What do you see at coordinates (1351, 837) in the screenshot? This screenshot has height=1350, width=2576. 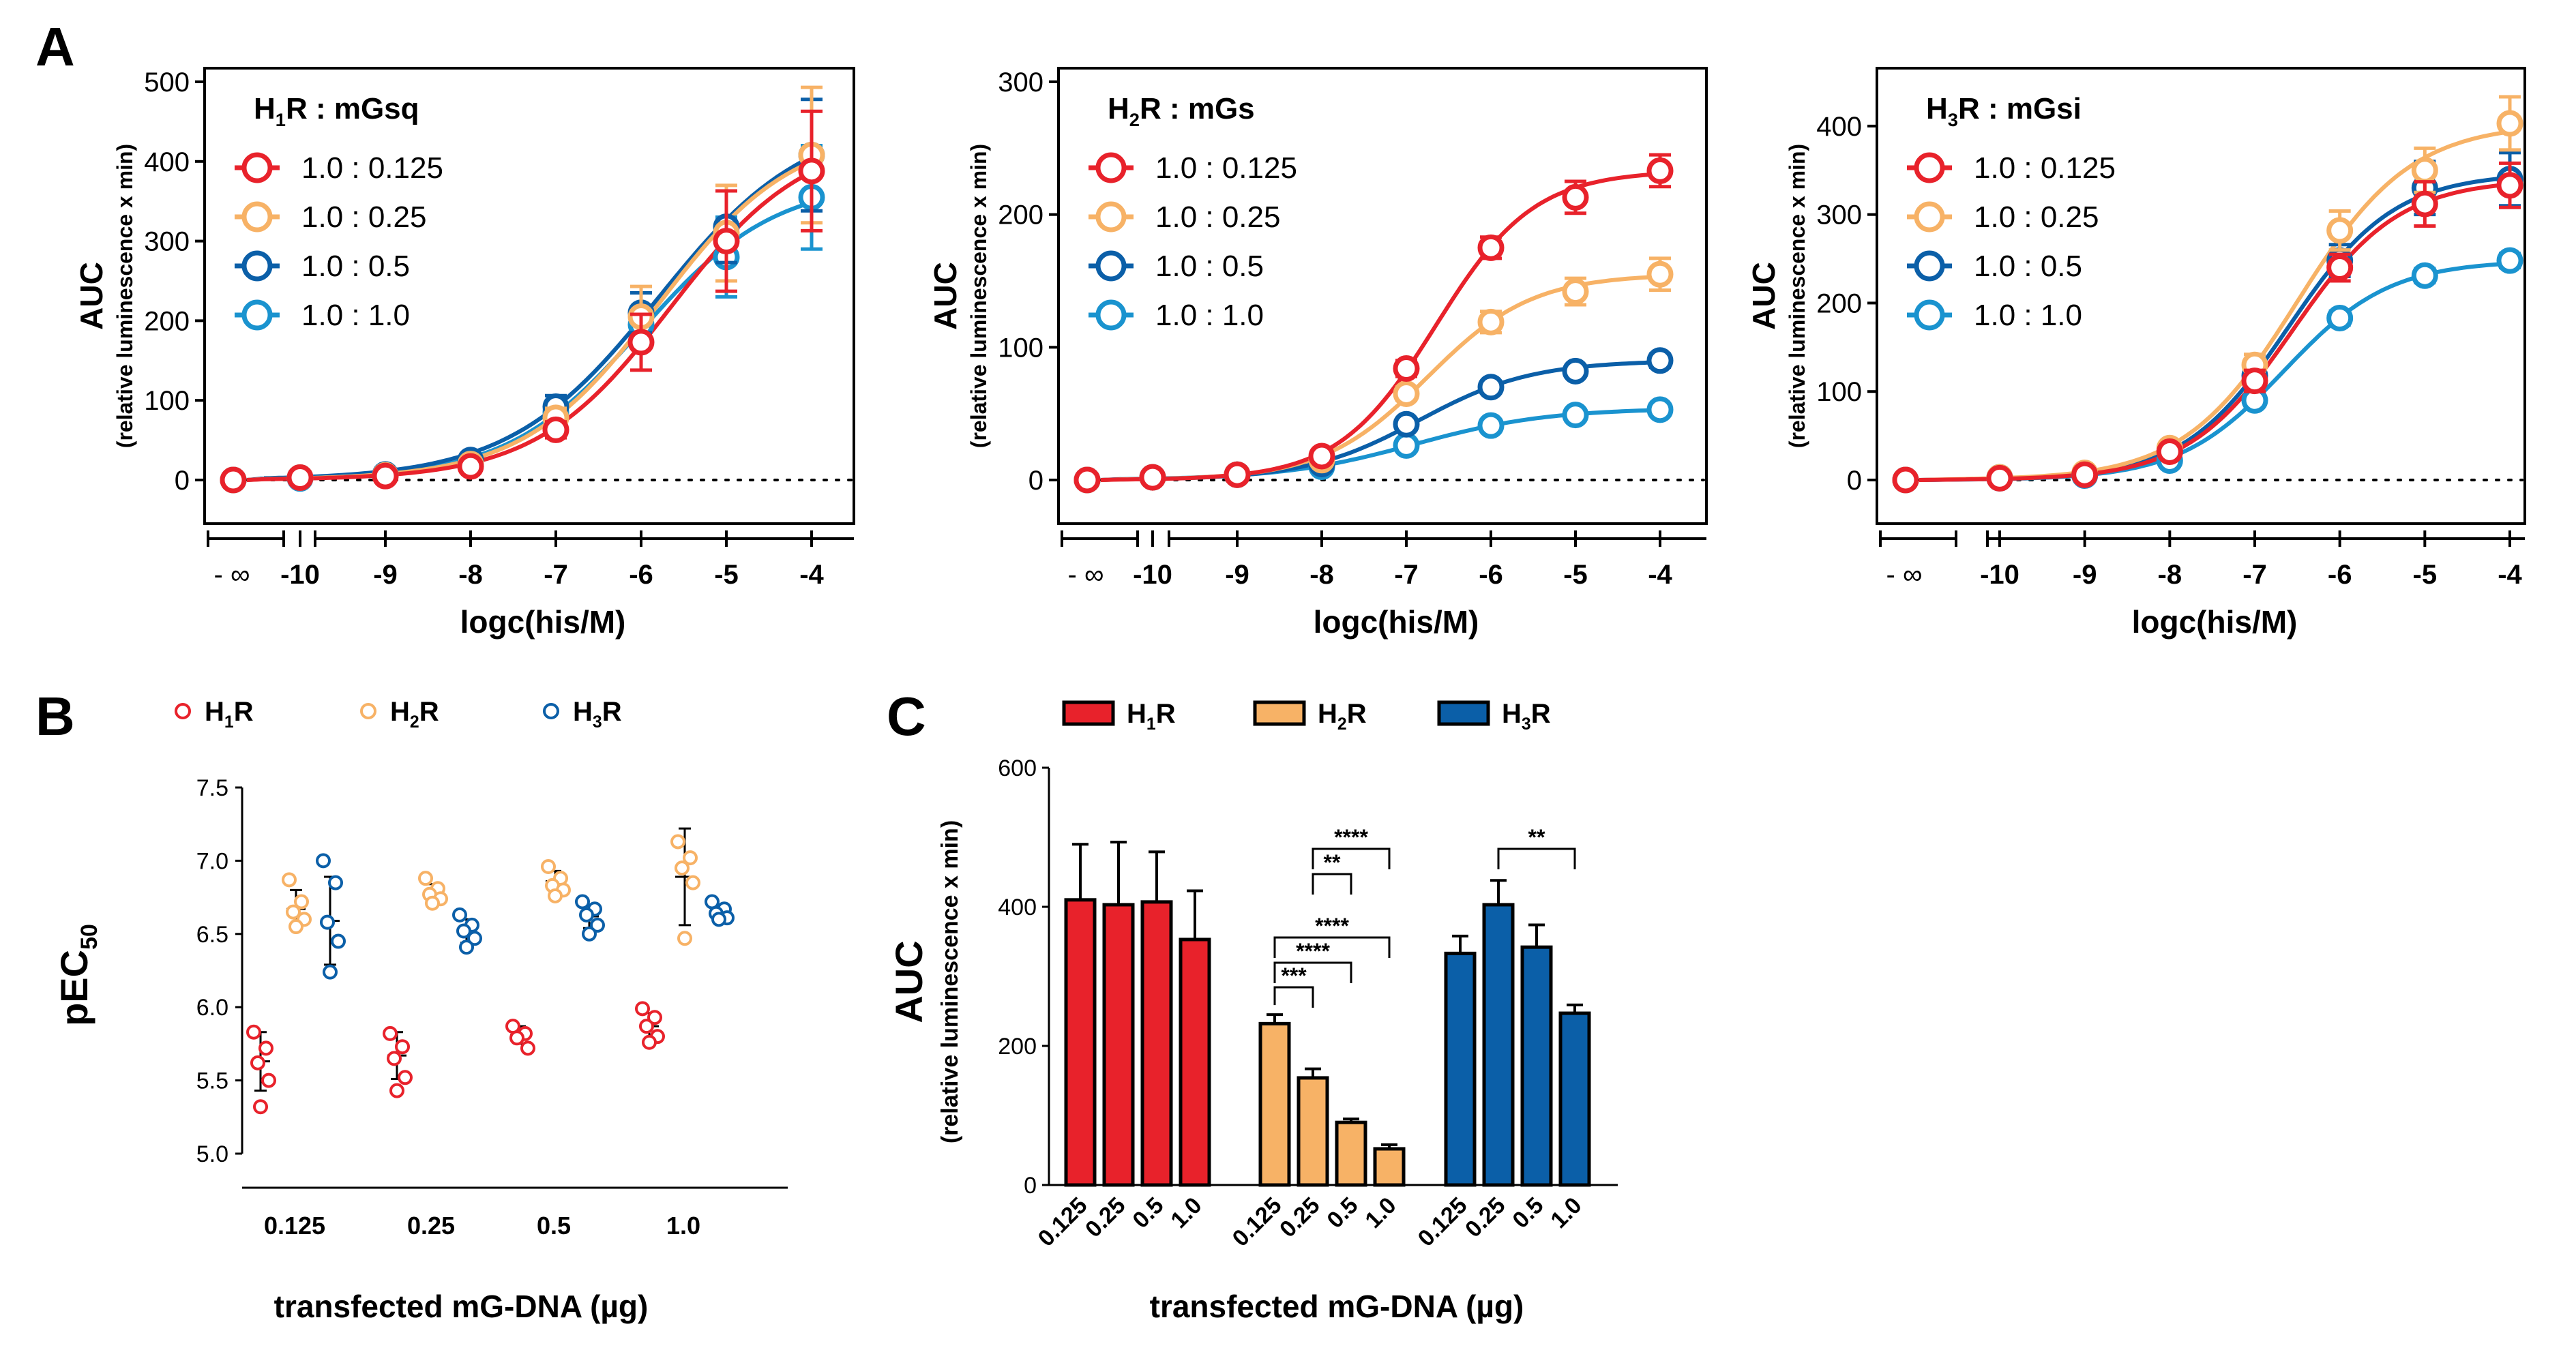 I see `significance-label: ****` at bounding box center [1351, 837].